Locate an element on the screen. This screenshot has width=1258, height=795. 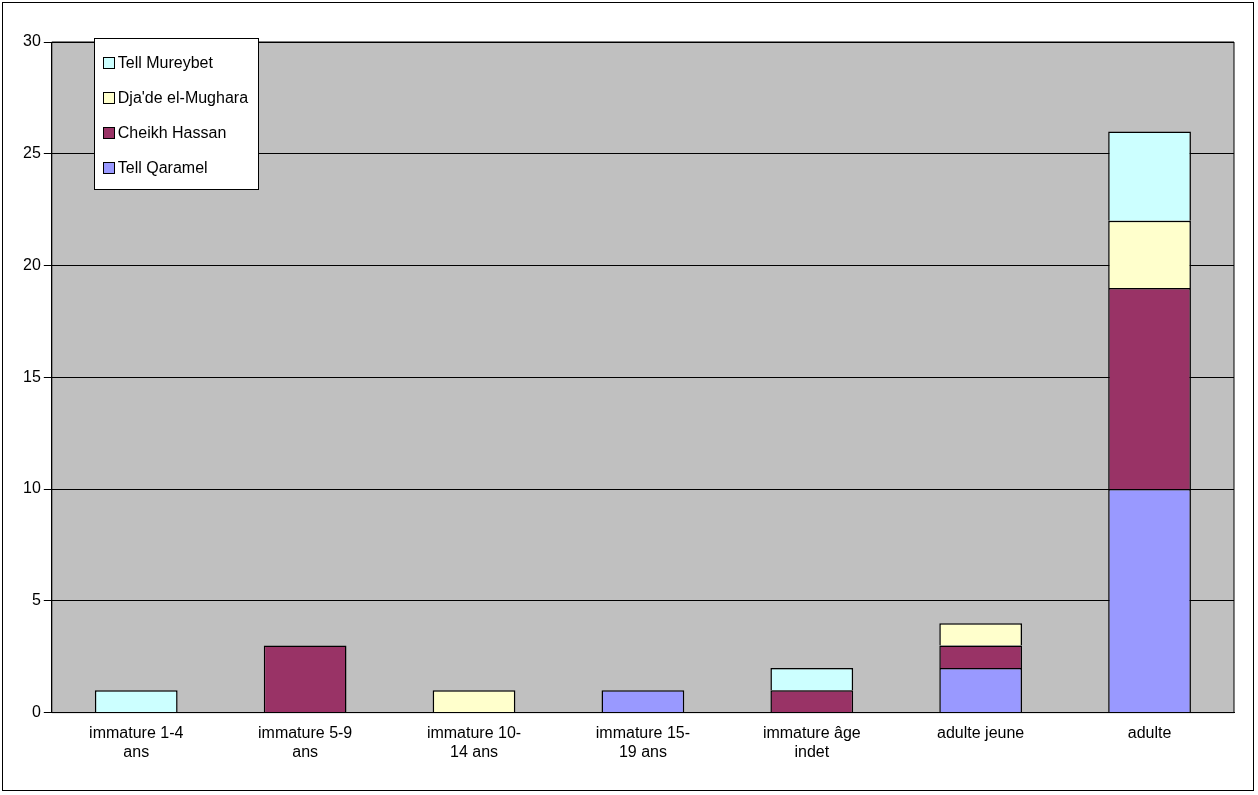
y-tick-label: 0 is located at coordinates (36, 712).